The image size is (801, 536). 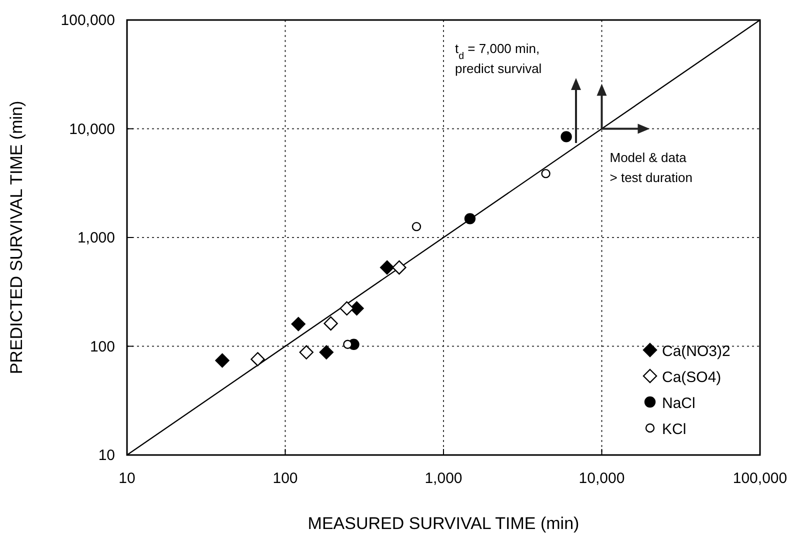 I want to click on y-tick-label: 100, so click(x=102, y=347).